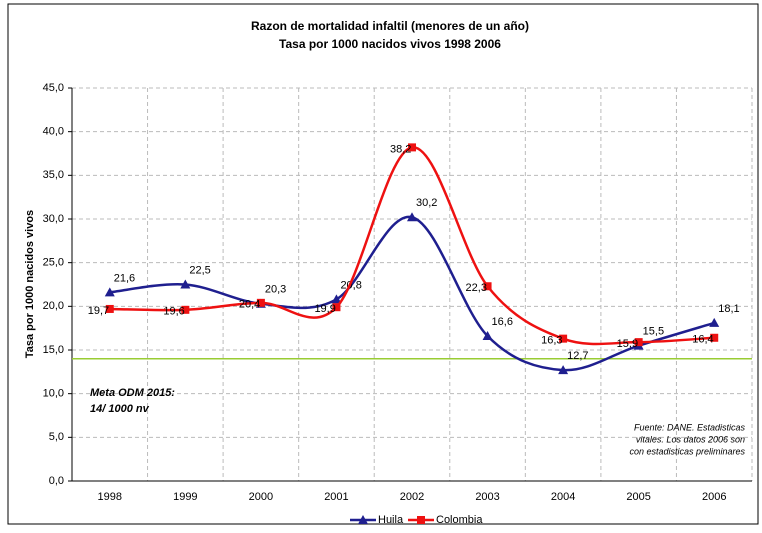 This screenshot has height=533, width=762. I want to click on y-tick-label: 15,0, so click(53, 350).